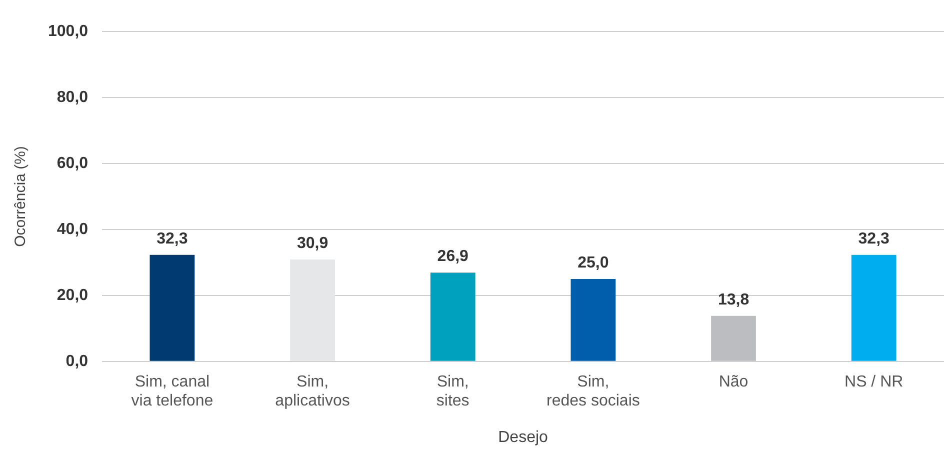 The height and width of the screenshot is (459, 952). I want to click on data-label: 26,9, so click(453, 257).